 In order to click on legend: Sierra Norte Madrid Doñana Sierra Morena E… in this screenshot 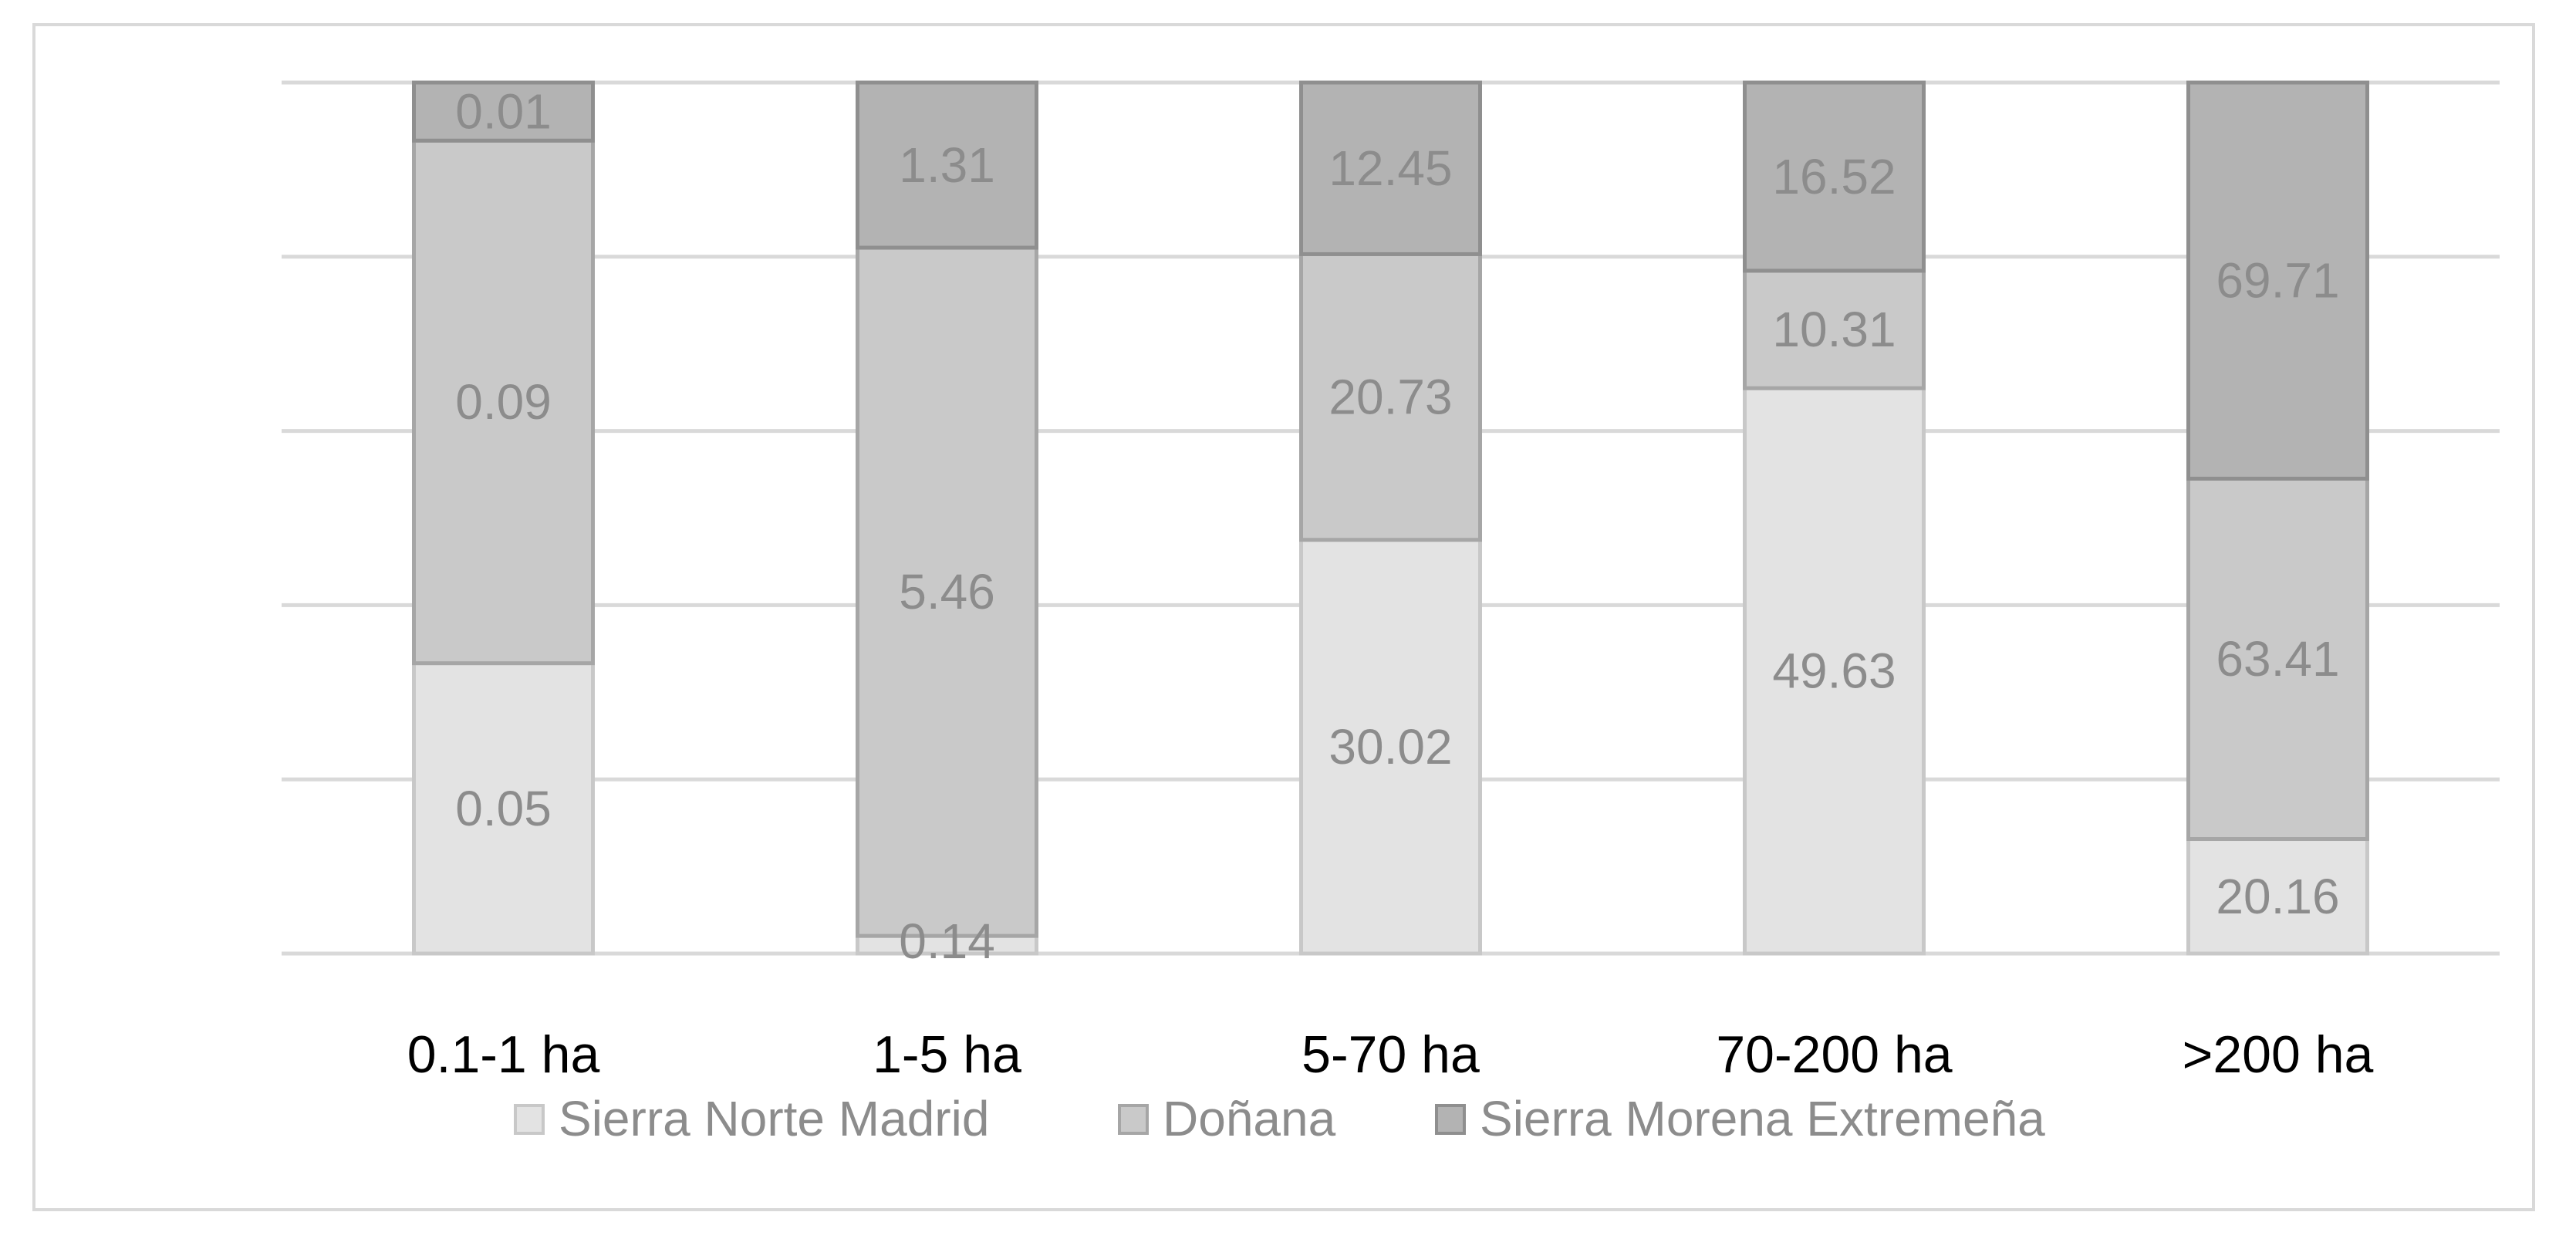, I will do `click(1279, 1118)`.